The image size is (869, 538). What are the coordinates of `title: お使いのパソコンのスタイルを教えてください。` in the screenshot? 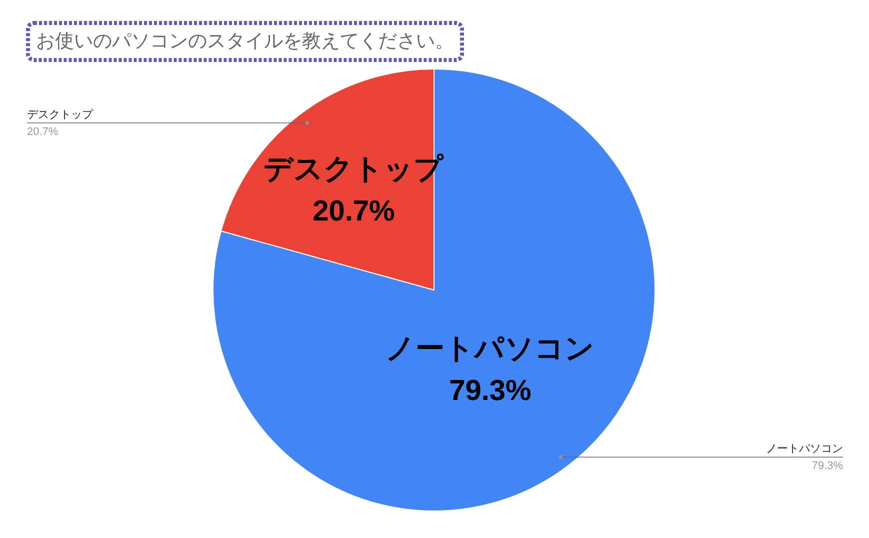 It's located at (245, 41).